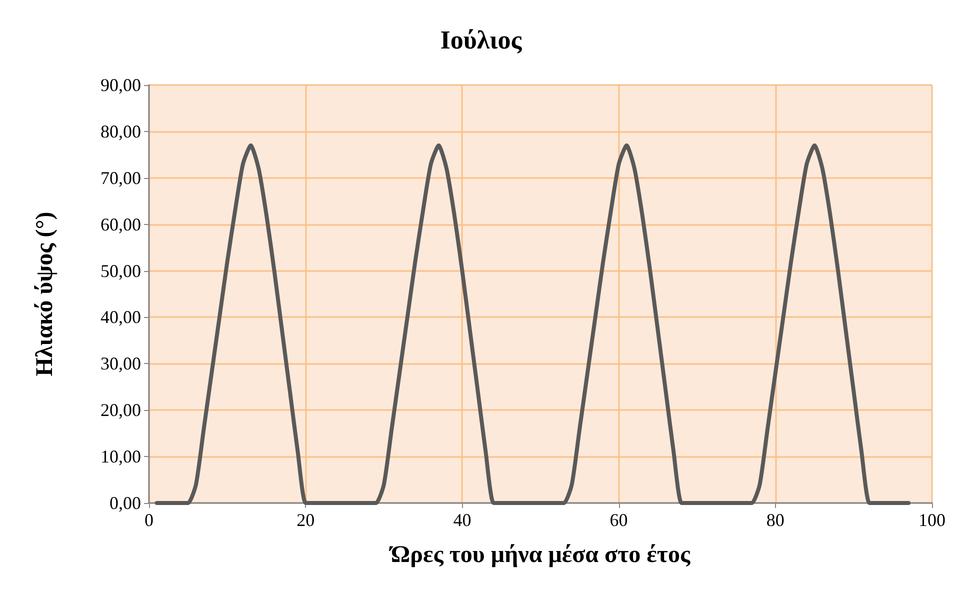  Describe the element at coordinates (120, 131) in the screenshot. I see `y-tick-label: 80,00` at that location.